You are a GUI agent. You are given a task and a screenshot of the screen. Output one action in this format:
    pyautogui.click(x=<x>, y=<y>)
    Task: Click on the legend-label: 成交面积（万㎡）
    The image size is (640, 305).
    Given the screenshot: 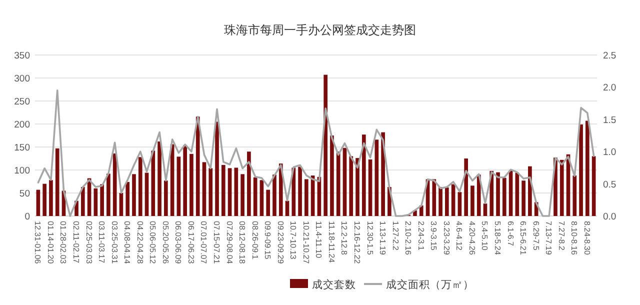 What is the action you would take?
    pyautogui.click(x=430, y=284)
    